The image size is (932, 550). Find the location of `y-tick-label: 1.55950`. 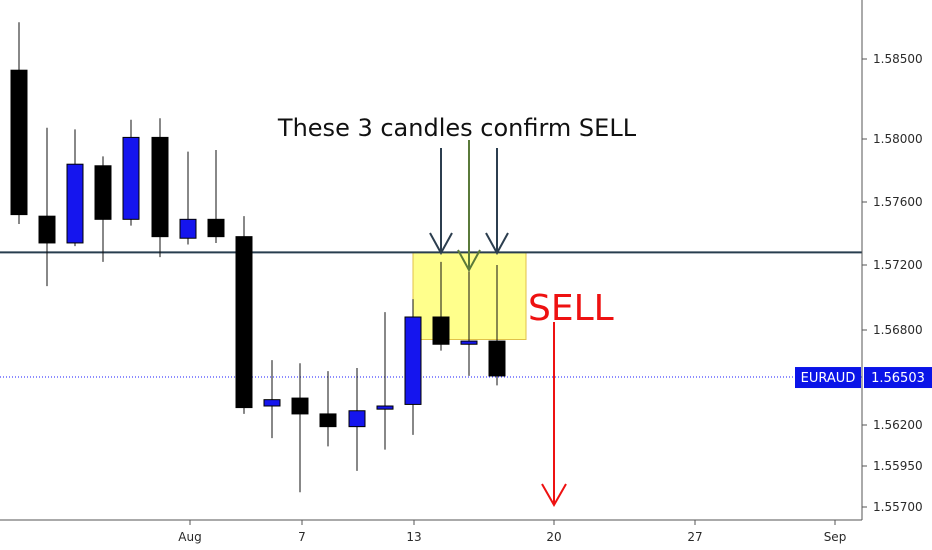

y-tick-label: 1.55950 is located at coordinates (898, 466).